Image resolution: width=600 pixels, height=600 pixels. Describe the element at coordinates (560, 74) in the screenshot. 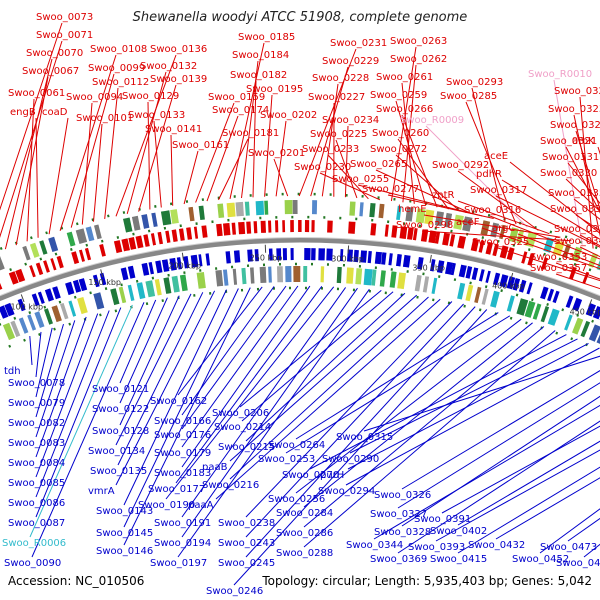

I see `gene-label-forward: Swoo_R0010` at that location.